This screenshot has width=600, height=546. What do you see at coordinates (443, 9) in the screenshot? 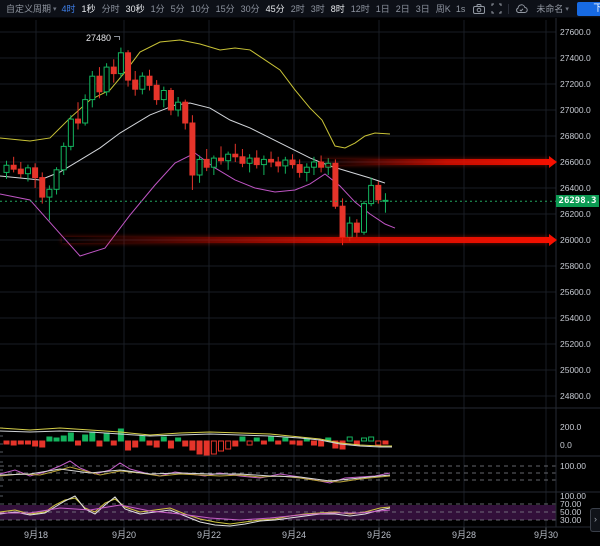
I see `interval-item: 周K` at bounding box center [443, 9].